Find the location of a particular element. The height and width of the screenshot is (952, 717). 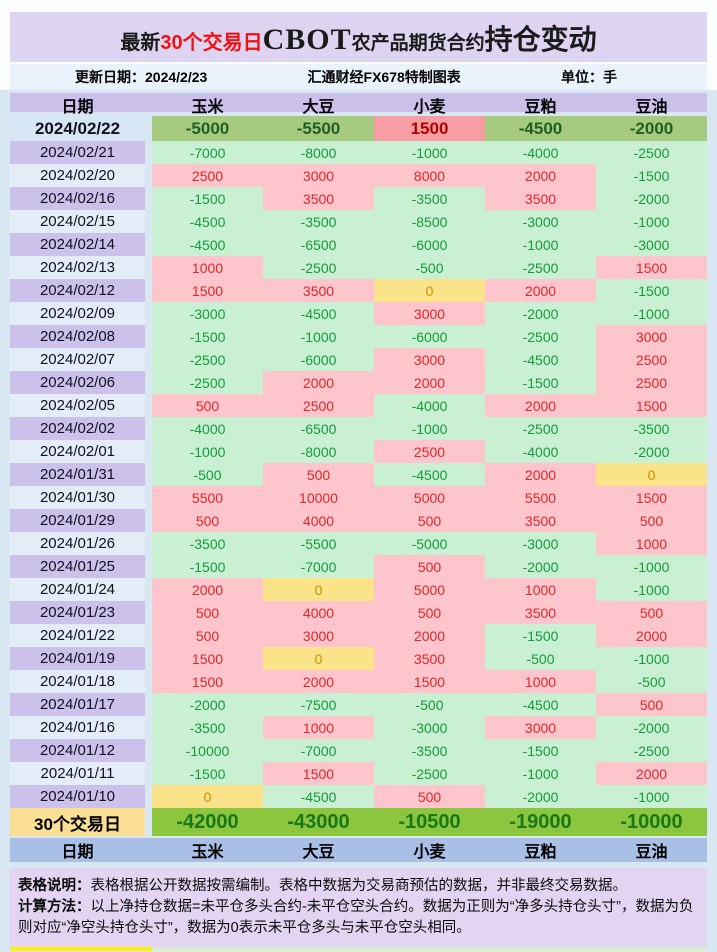

date-cell: 2024/01/25 is located at coordinates (77, 566).